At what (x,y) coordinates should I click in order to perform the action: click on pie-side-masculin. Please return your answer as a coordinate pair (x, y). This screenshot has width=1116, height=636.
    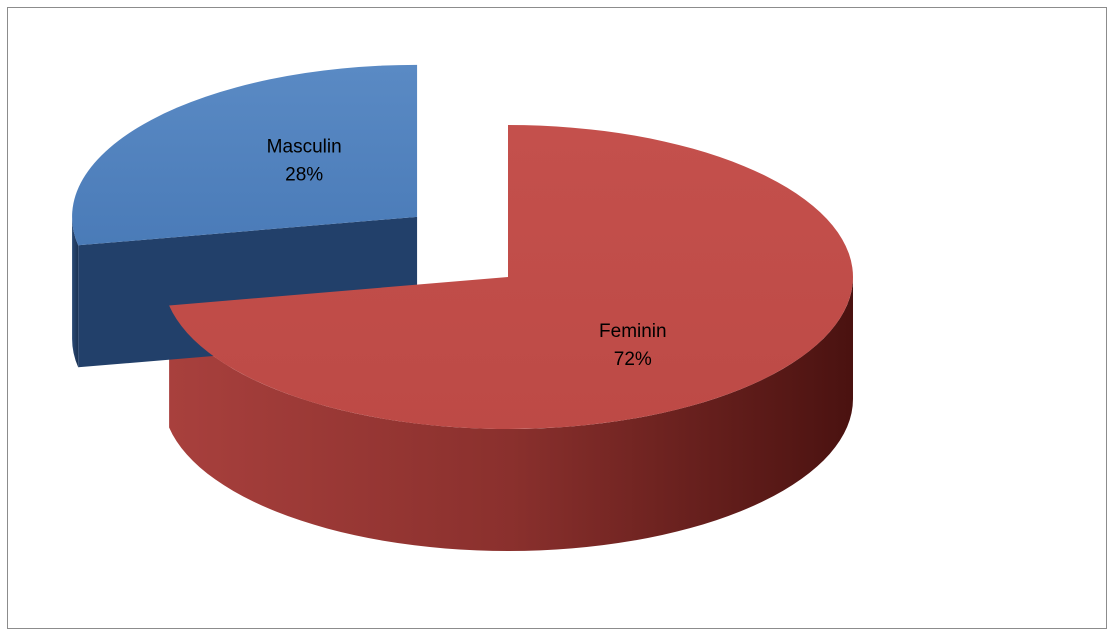
    Looking at the image, I should click on (75, 292).